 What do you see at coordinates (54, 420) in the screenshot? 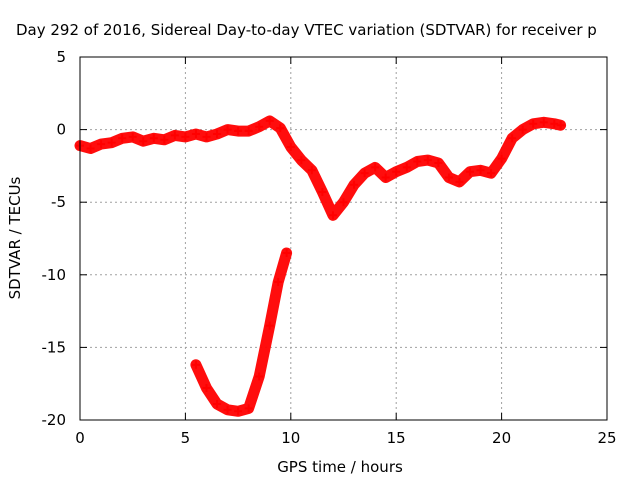
I see `y-tick-label: -20` at bounding box center [54, 420].